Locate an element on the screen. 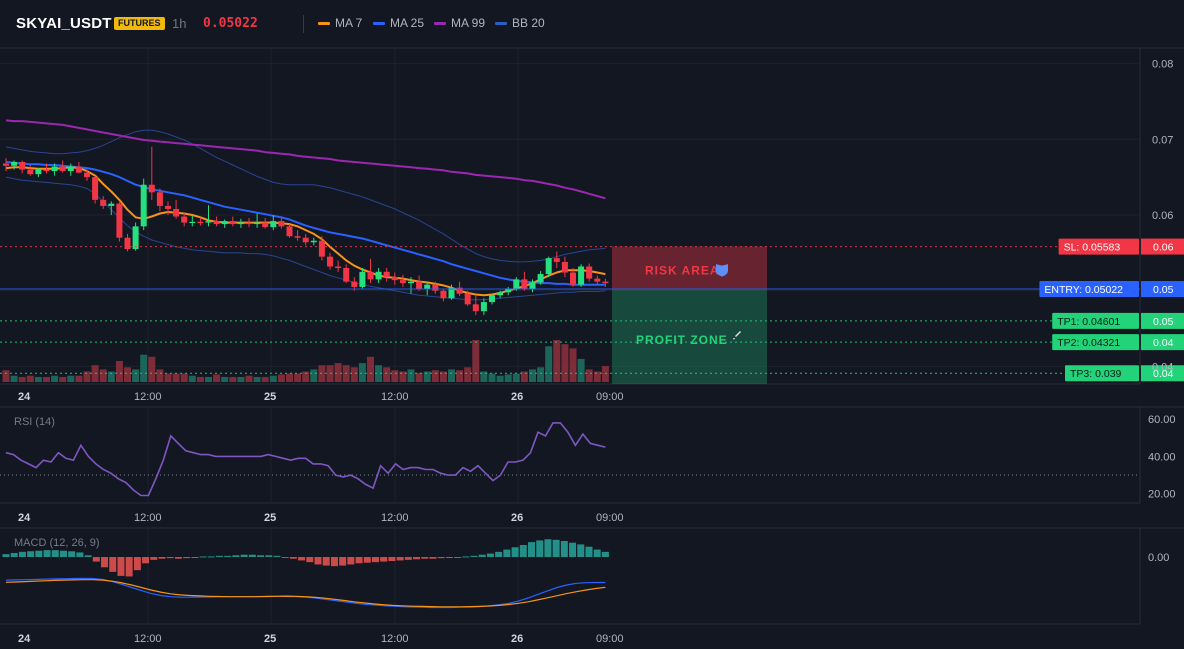  price-tick-label: 0.06 is located at coordinates (1162, 216).